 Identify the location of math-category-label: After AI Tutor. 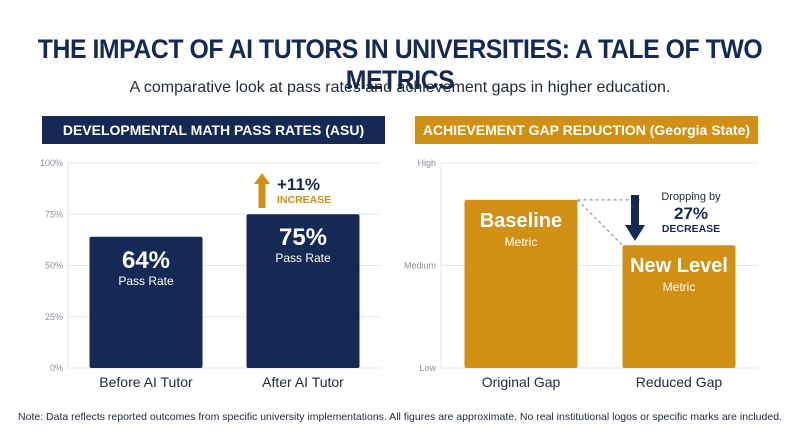
(303, 382).